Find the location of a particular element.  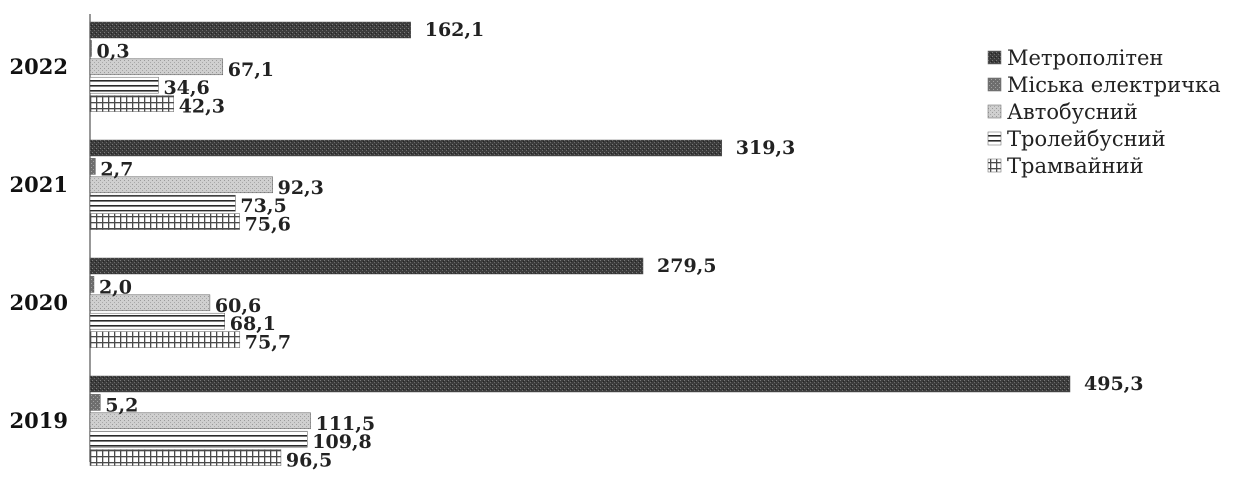

legend-label-series-2: Автобусний is located at coordinates (1072, 112).